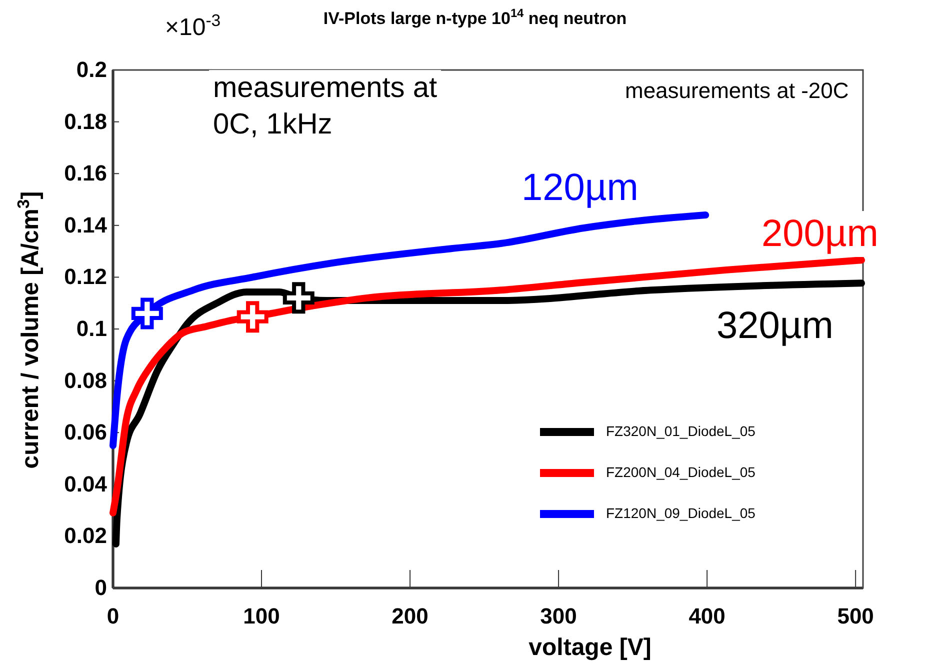  I want to click on text: ×10$^{-3}$, so click(193, 25).